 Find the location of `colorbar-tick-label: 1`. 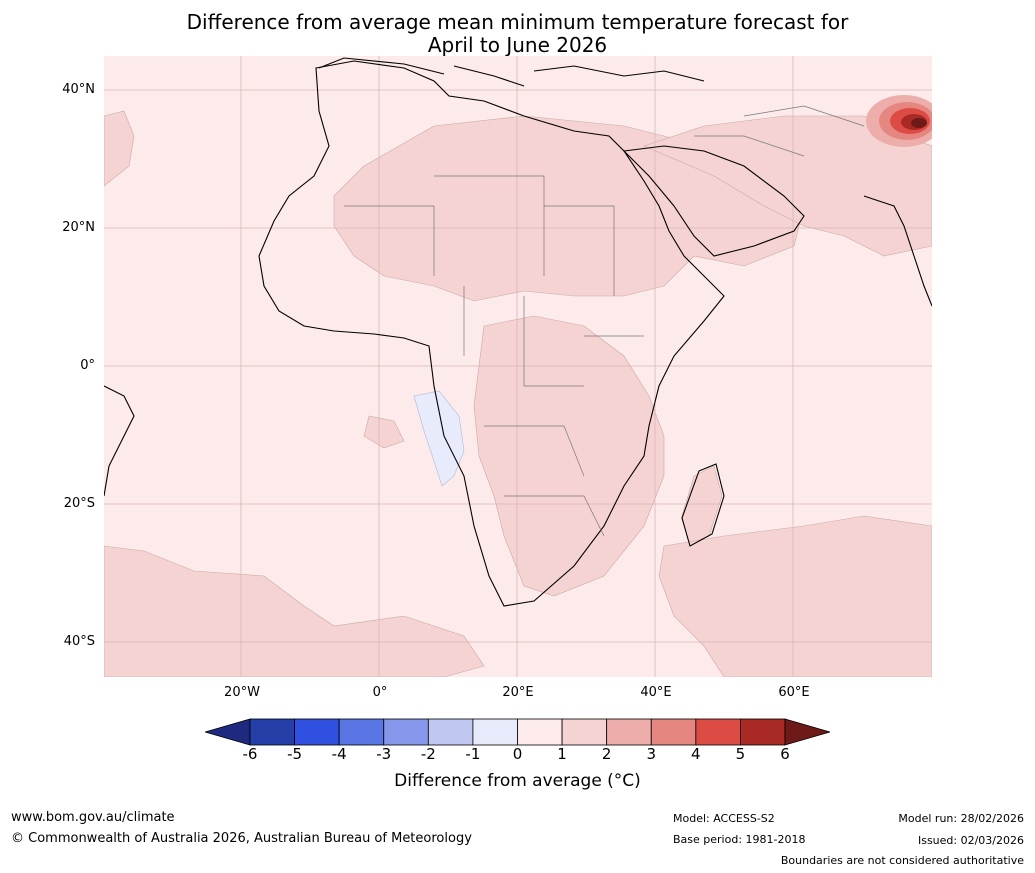

colorbar-tick-label: 1 is located at coordinates (562, 754).